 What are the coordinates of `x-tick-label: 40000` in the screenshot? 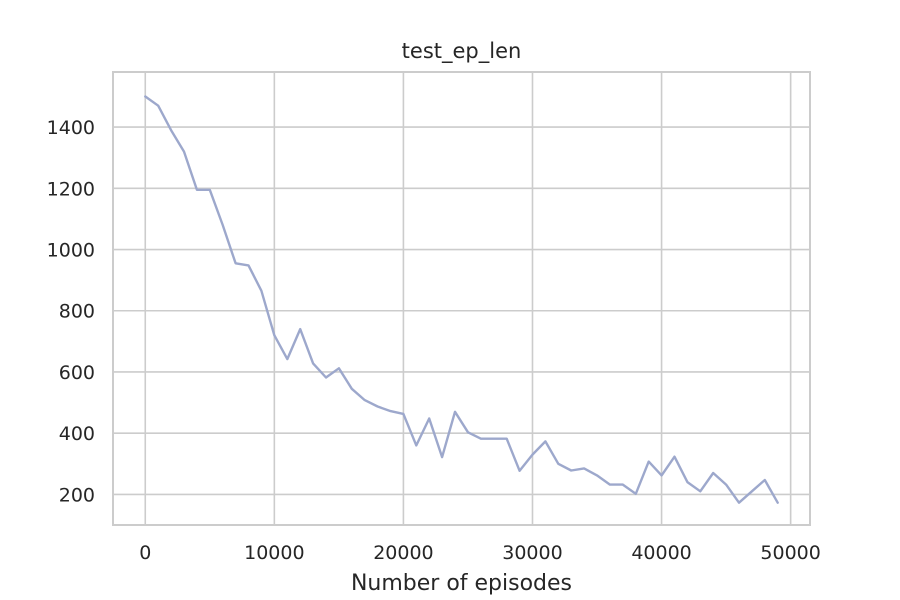 It's located at (661, 553).